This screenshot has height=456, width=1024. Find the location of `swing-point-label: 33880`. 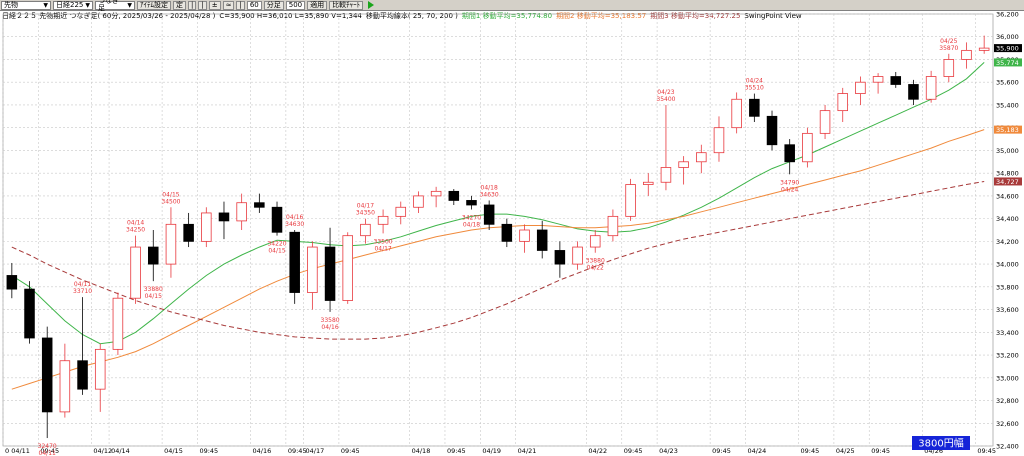

swing-point-label: 33880 is located at coordinates (153, 289).